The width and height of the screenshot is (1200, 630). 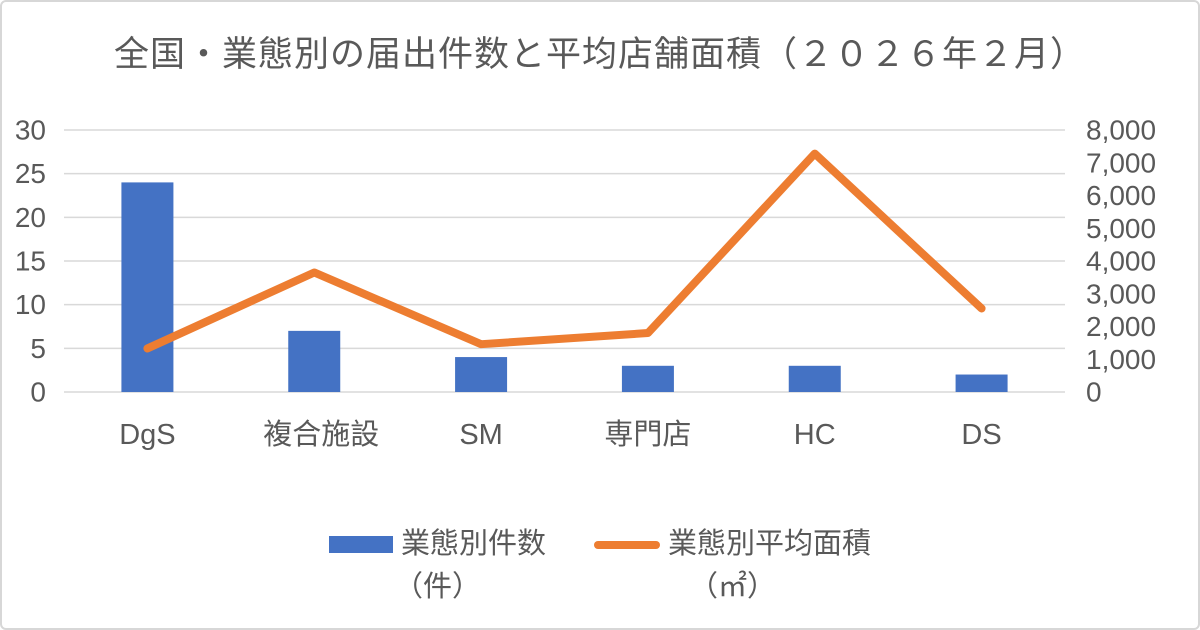 I want to click on right-axis-tick-label: 2,000, so click(x=1121, y=326).